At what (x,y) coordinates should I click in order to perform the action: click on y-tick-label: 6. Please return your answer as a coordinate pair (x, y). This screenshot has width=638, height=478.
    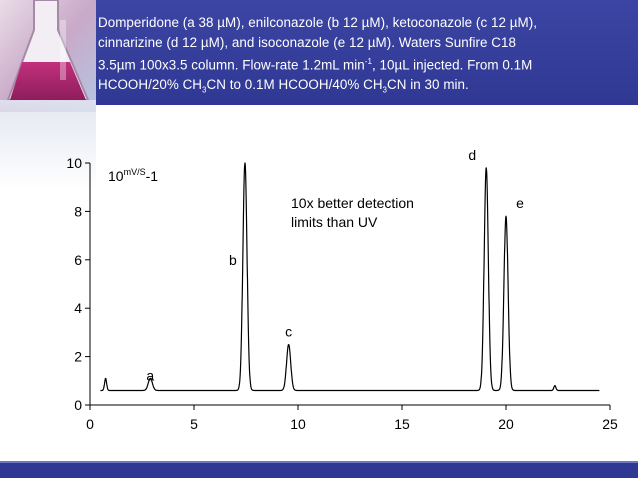
    Looking at the image, I should click on (78, 260).